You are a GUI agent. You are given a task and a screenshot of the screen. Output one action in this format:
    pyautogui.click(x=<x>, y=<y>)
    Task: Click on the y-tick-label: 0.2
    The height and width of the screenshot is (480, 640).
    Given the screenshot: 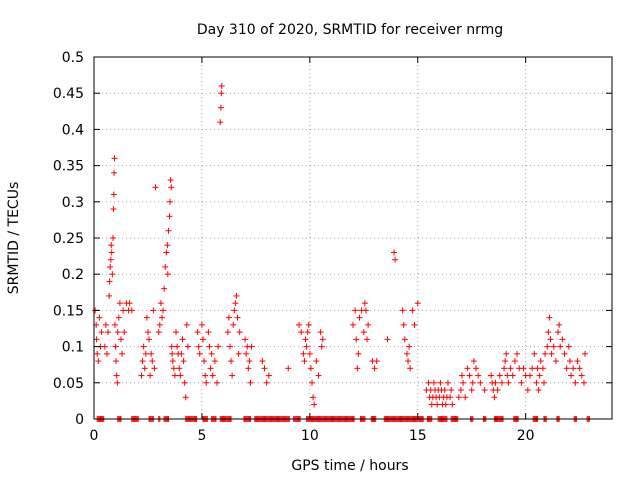 What is the action you would take?
    pyautogui.click(x=73, y=275)
    